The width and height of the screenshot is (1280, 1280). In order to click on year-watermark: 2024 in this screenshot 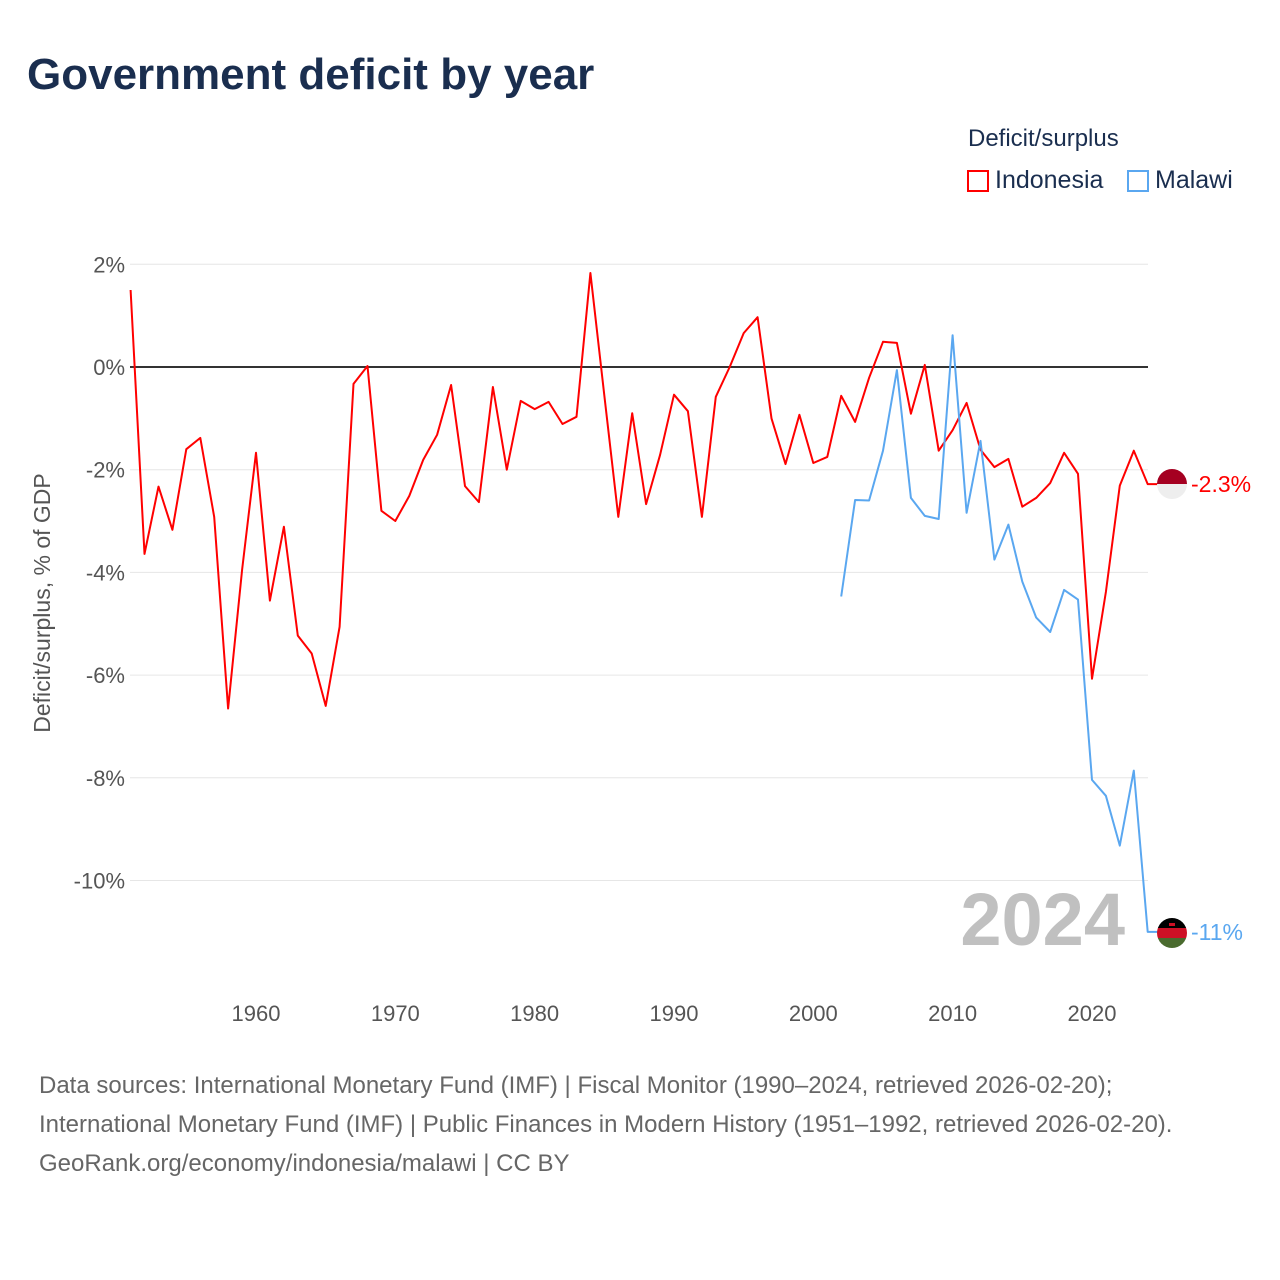, I will do `click(1042, 919)`.